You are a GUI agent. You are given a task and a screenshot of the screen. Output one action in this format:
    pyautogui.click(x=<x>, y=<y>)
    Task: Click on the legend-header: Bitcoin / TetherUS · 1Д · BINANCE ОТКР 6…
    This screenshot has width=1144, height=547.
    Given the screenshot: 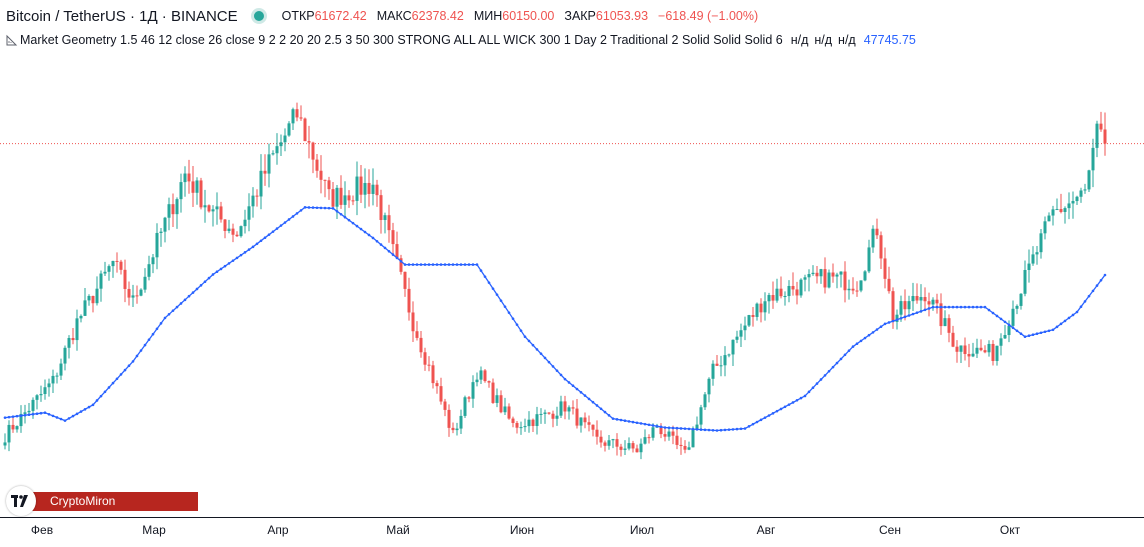 What is the action you would take?
    pyautogui.click(x=382, y=16)
    